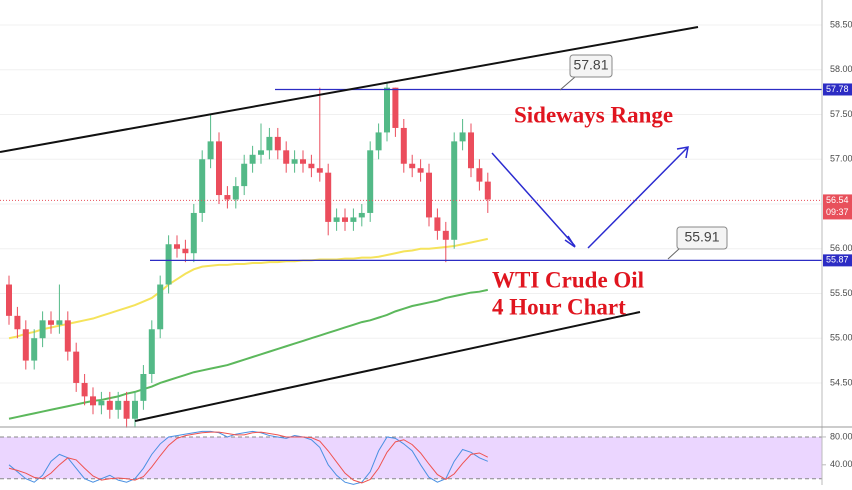 This screenshot has width=852, height=490. I want to click on arrow-up, so click(638, 197).